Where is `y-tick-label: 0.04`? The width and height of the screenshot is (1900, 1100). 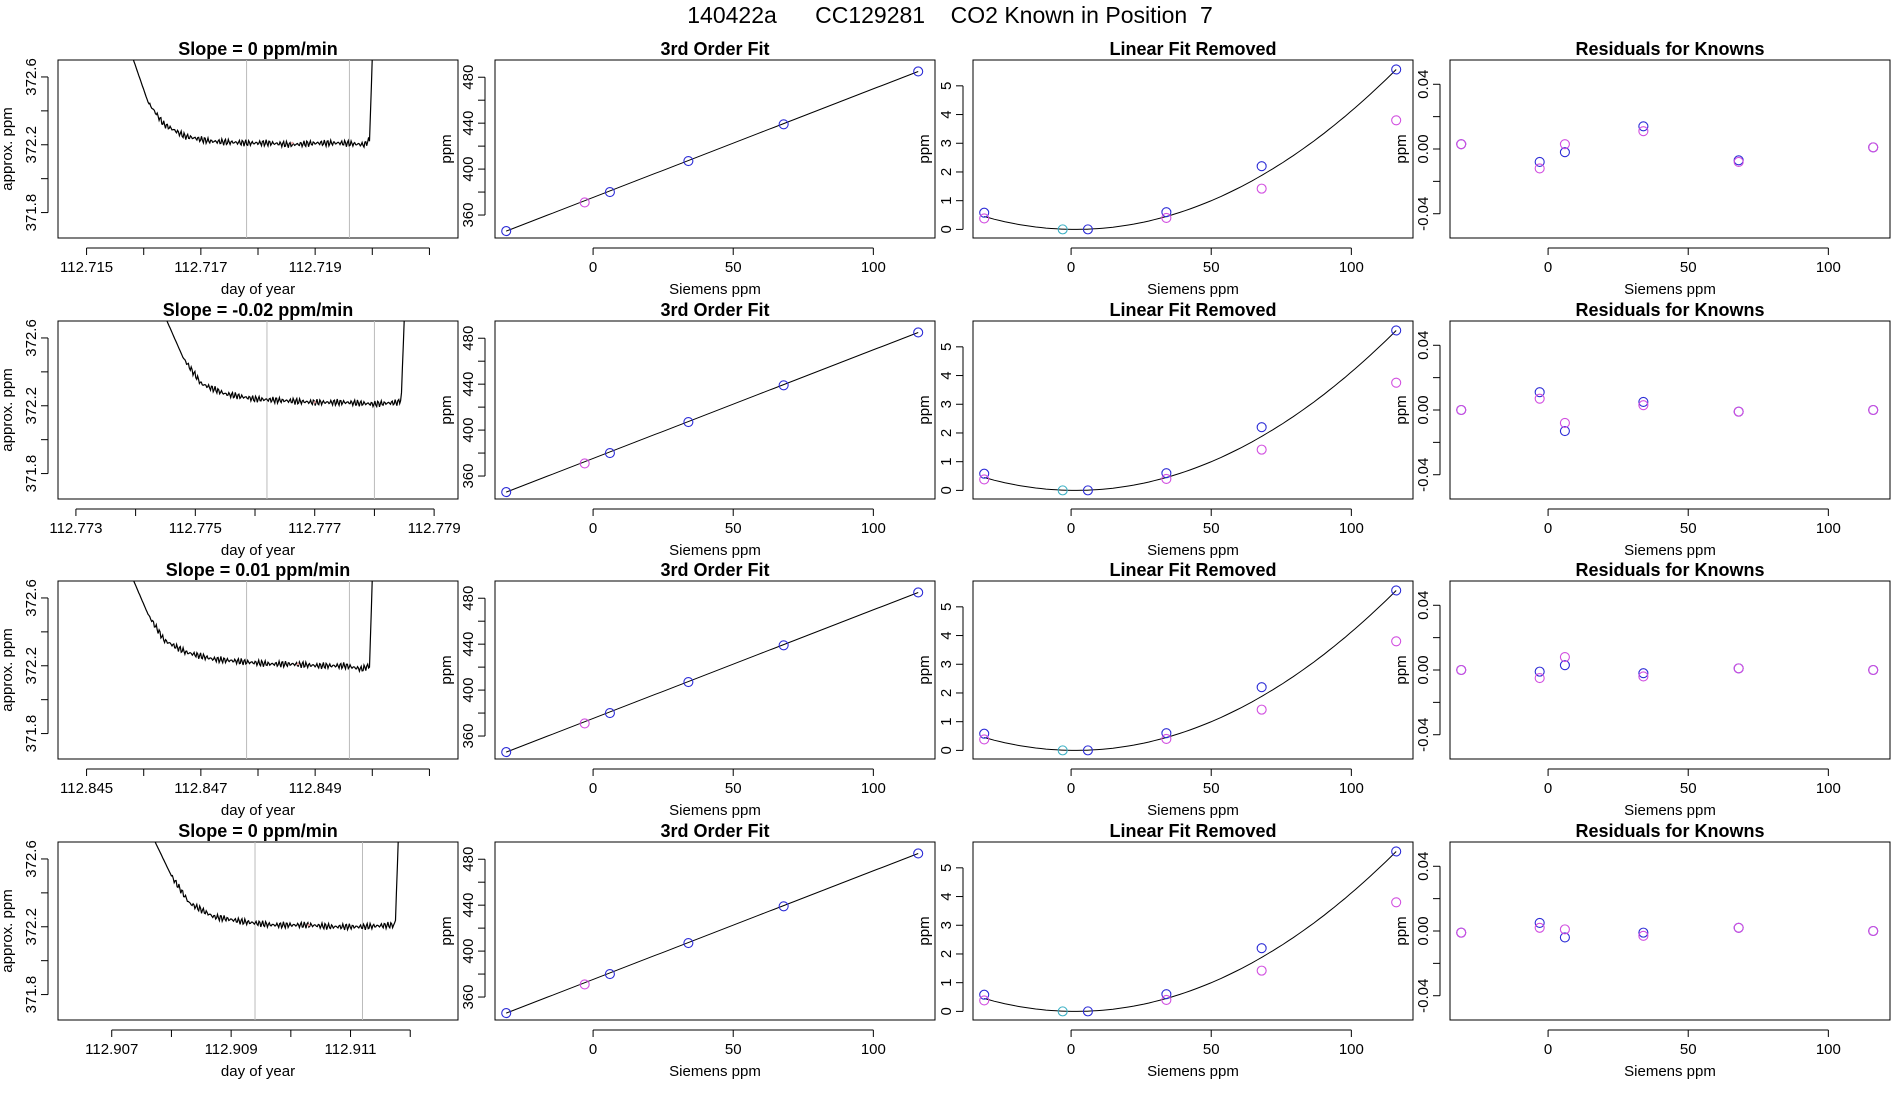
y-tick-label: 0.04 is located at coordinates (1423, 84).